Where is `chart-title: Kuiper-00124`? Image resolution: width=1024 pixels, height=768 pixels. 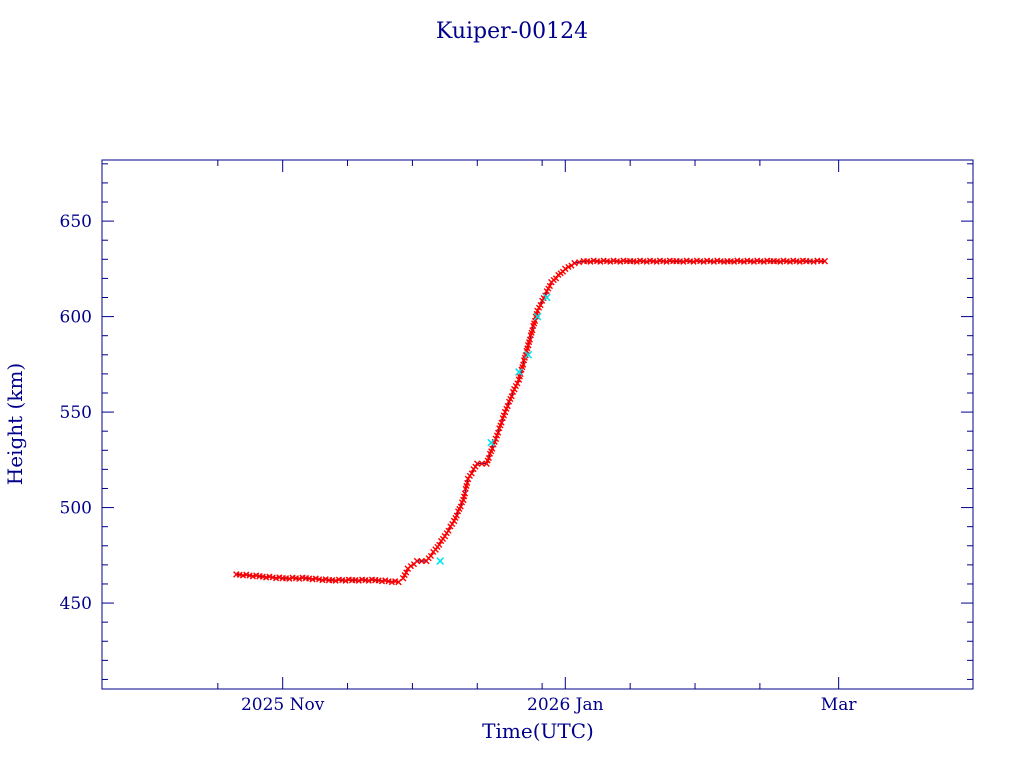
chart-title: Kuiper-00124 is located at coordinates (512, 31).